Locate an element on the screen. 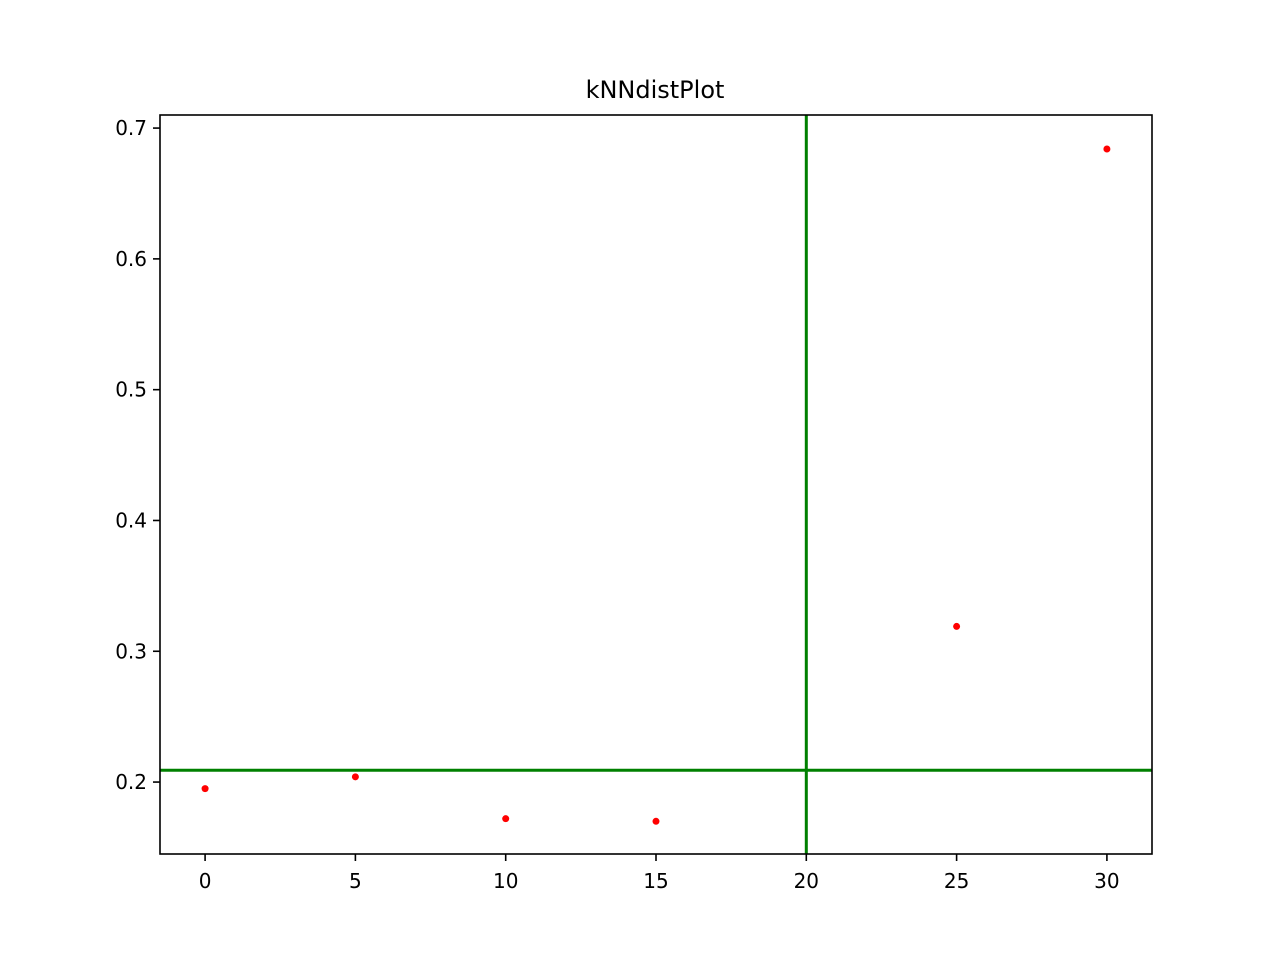  x-tick-label: 30 is located at coordinates (1106, 881).